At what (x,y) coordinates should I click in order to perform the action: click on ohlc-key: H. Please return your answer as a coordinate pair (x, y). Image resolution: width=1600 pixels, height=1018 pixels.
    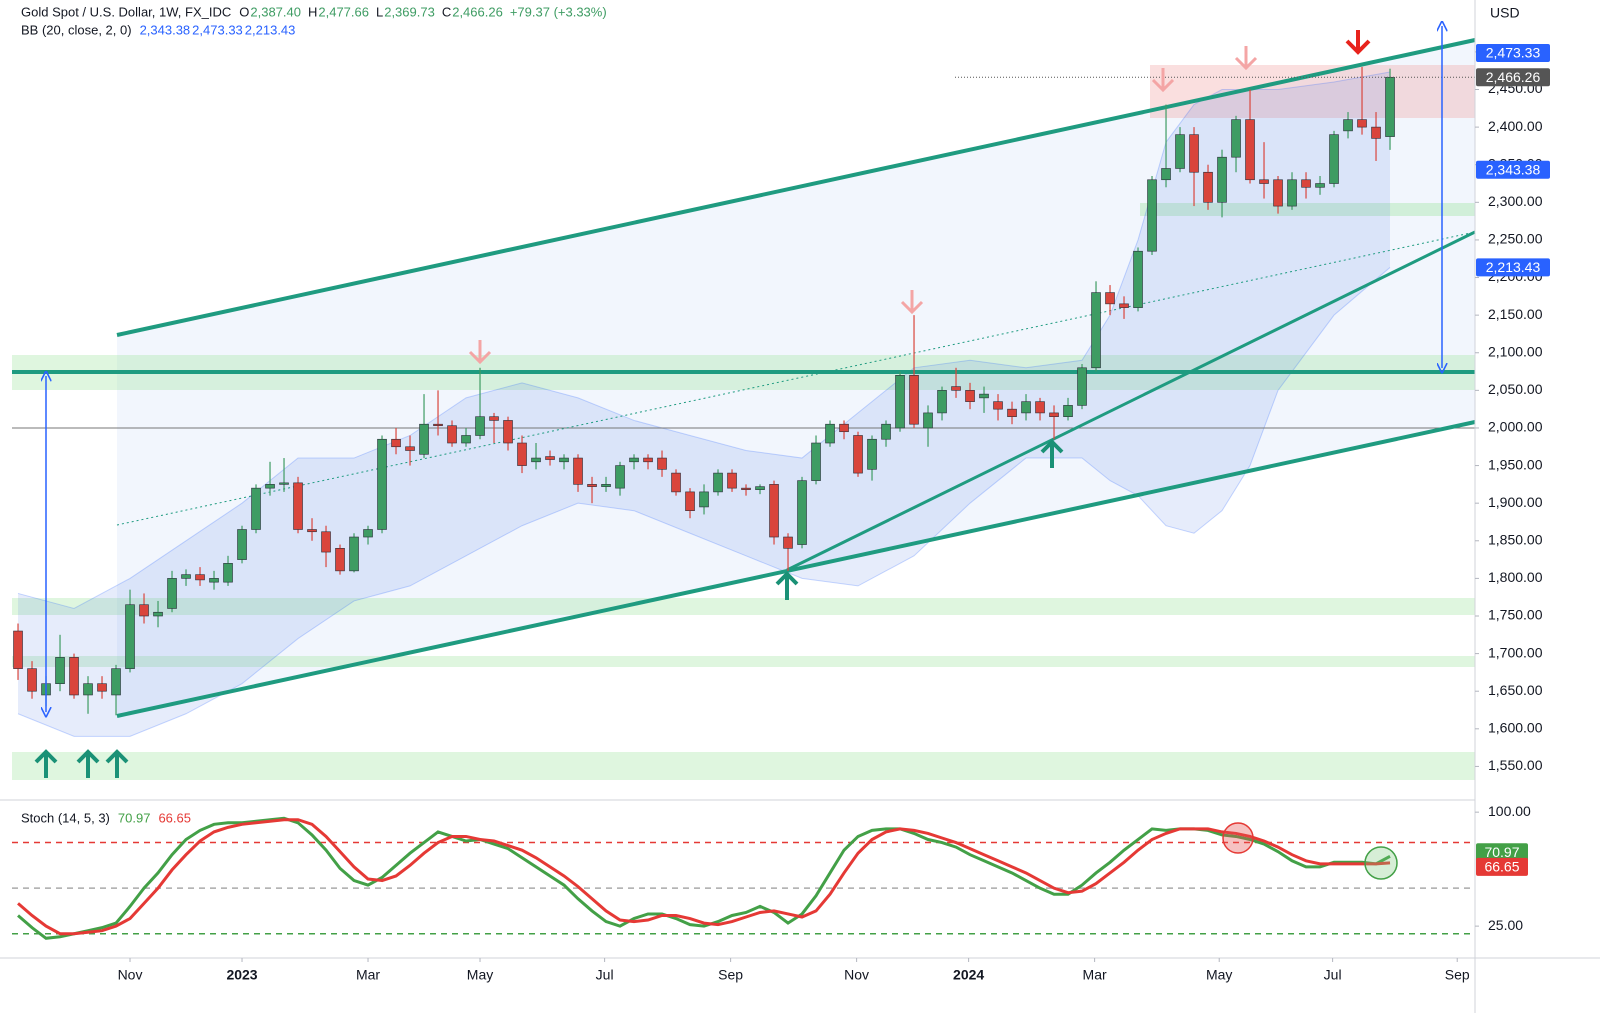
    Looking at the image, I should click on (312, 11).